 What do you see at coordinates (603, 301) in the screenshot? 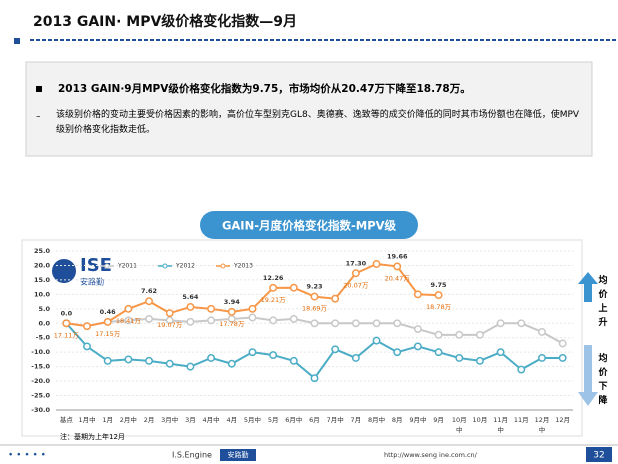
I see `side-label: 均价上升` at bounding box center [603, 301].